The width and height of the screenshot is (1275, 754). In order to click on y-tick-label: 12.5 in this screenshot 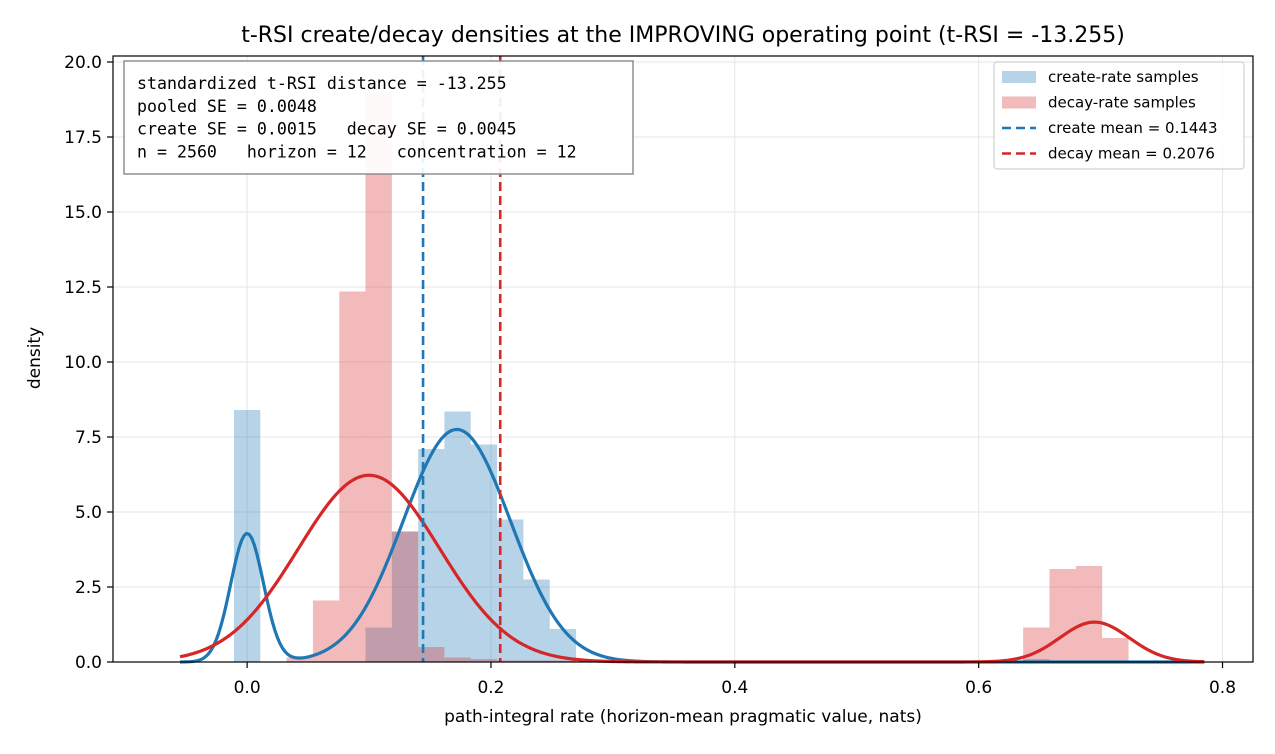, I will do `click(83, 288)`.